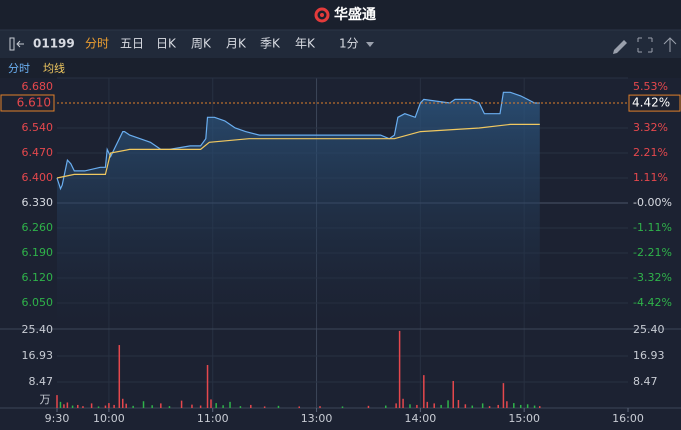 The width and height of the screenshot is (681, 430). Describe the element at coordinates (650, 127) in the screenshot. I see `y2-tick-label: 3.32%` at that location.